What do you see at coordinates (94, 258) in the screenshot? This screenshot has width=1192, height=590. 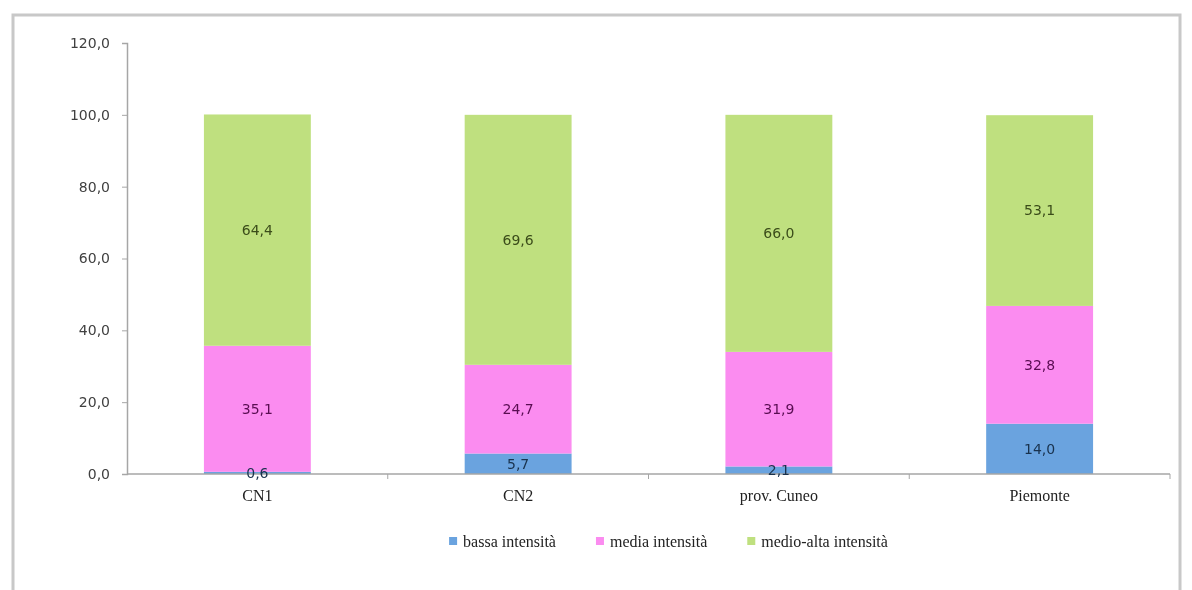 I see `y-tick-label: 60,0` at bounding box center [94, 258].